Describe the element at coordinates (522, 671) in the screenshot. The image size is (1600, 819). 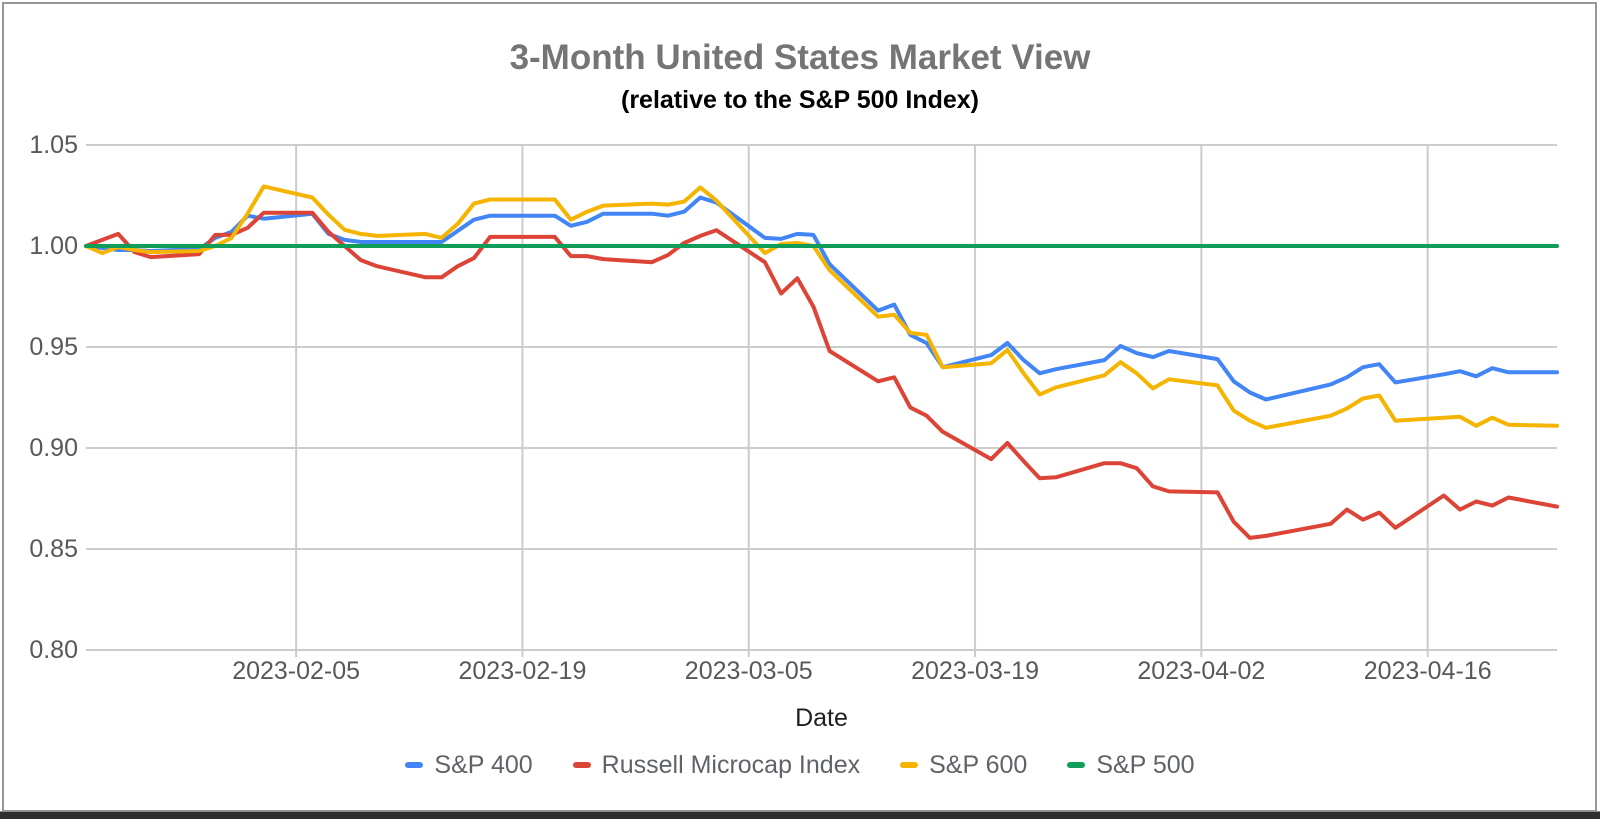
I see `x-tick-label: 2023-02-19` at that location.